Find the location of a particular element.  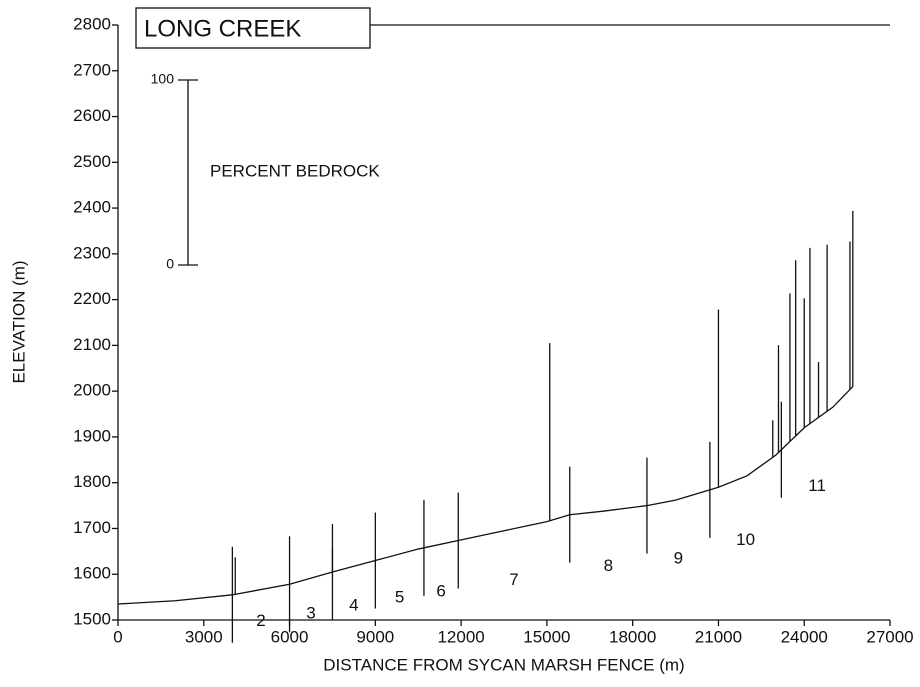

x-tick-label: 27000 is located at coordinates (889, 636).